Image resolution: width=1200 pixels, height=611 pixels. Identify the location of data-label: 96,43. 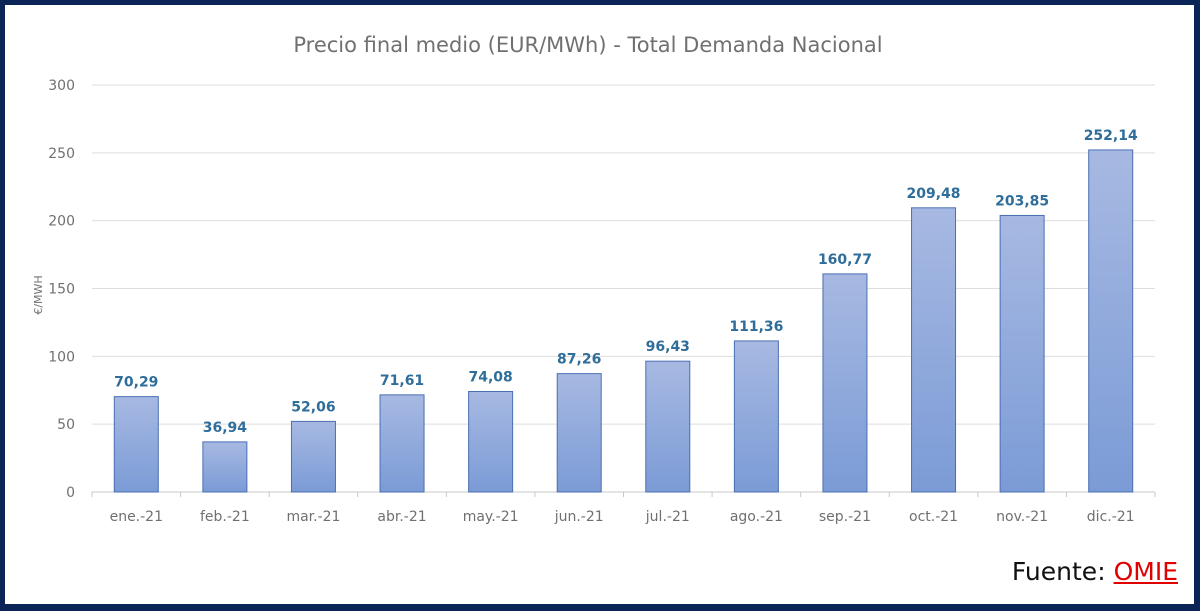
(668, 347).